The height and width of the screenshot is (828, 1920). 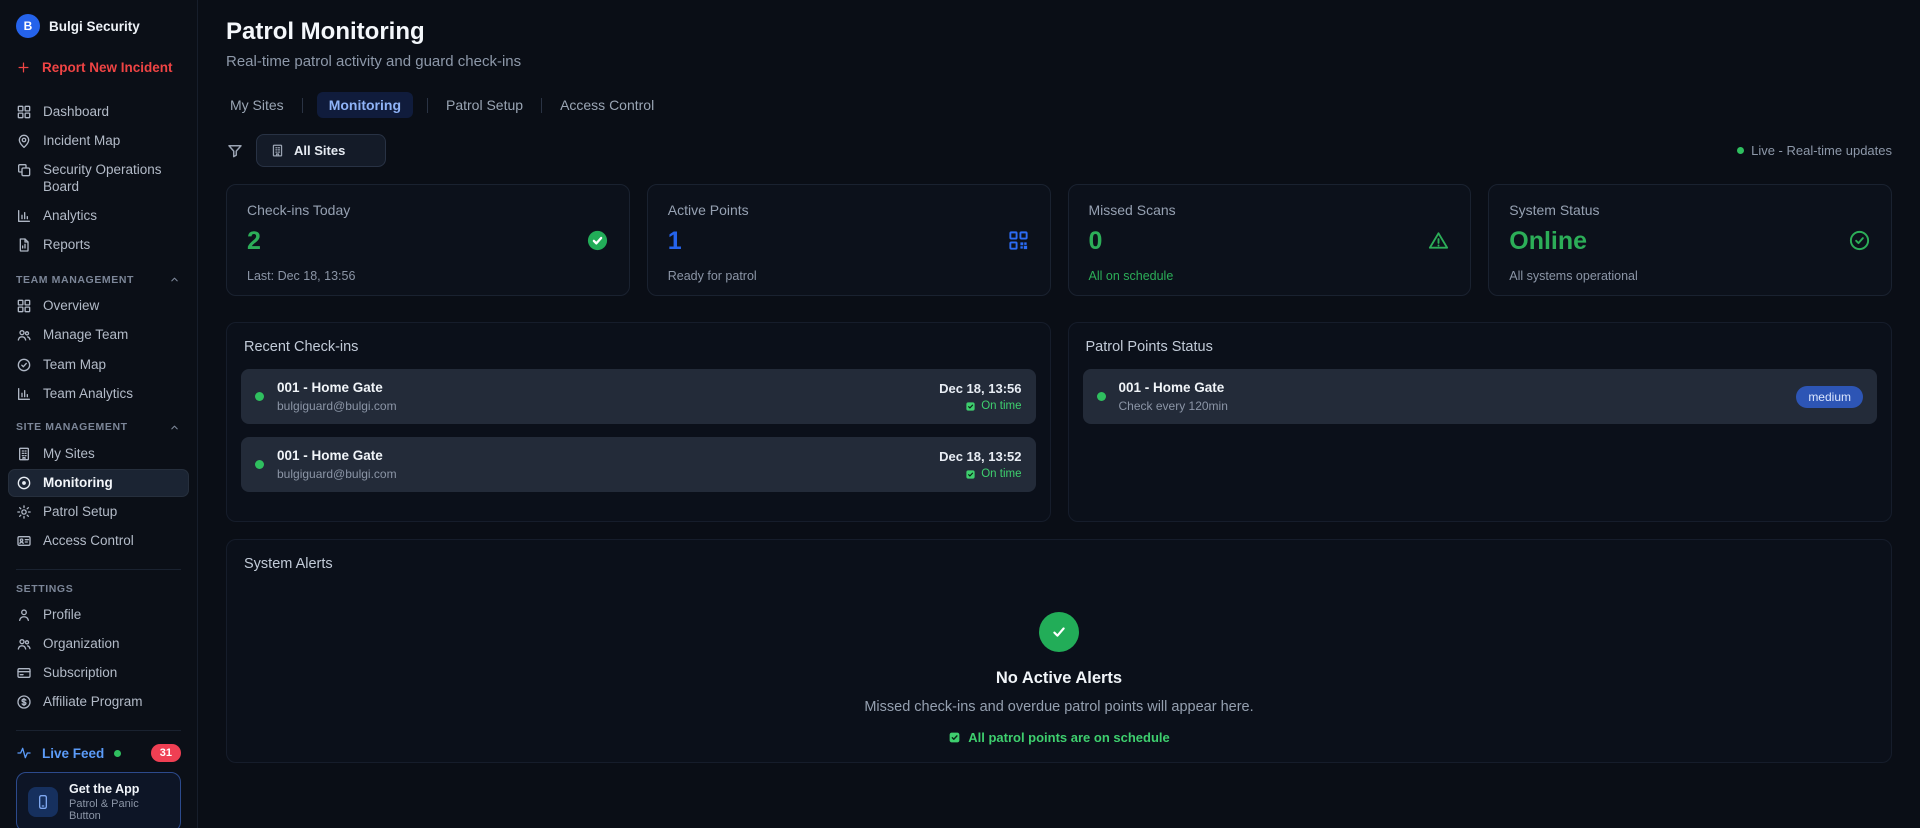 I want to click on sidebar-item-manage-team: Manage Team, so click(x=98, y=335).